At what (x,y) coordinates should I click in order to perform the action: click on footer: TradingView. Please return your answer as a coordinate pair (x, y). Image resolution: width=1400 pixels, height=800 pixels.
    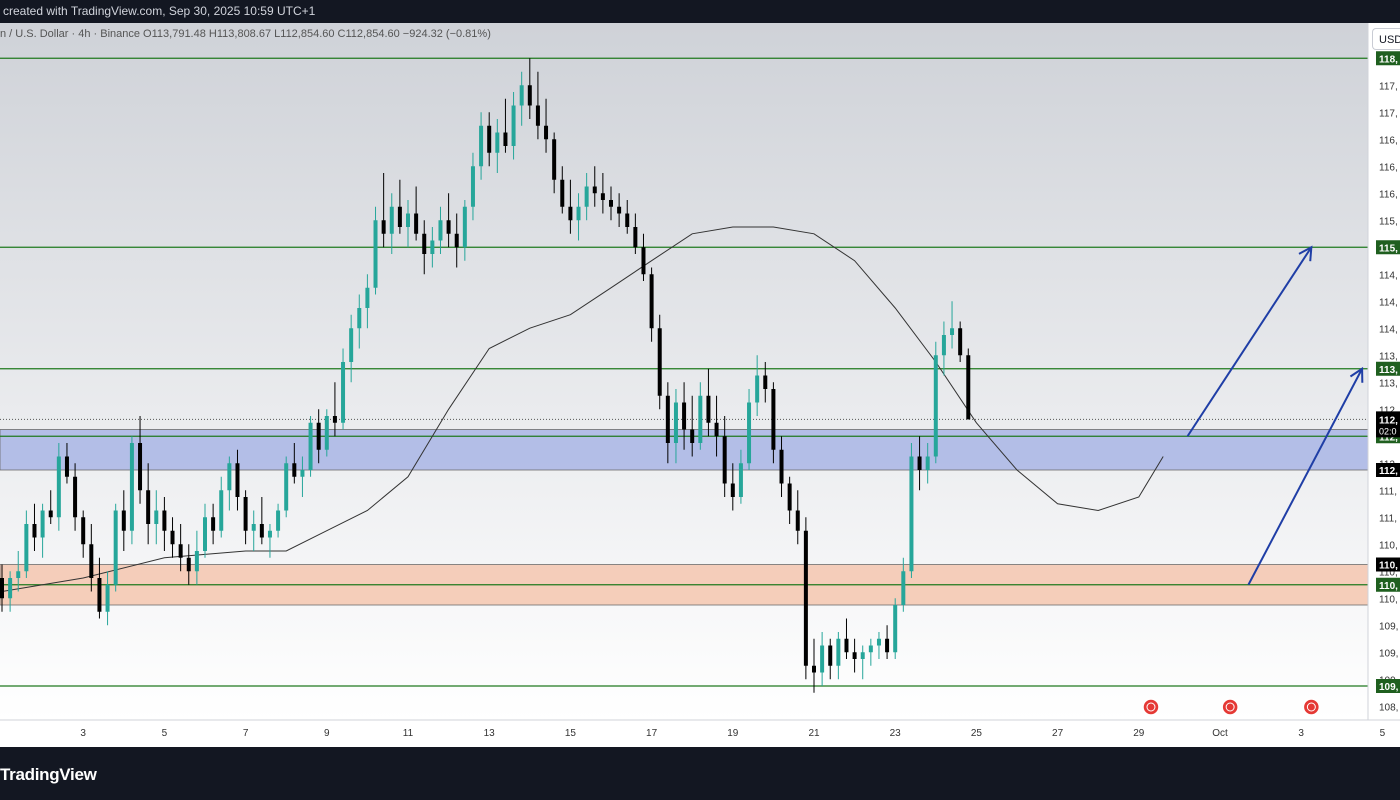
    Looking at the image, I should click on (700, 773).